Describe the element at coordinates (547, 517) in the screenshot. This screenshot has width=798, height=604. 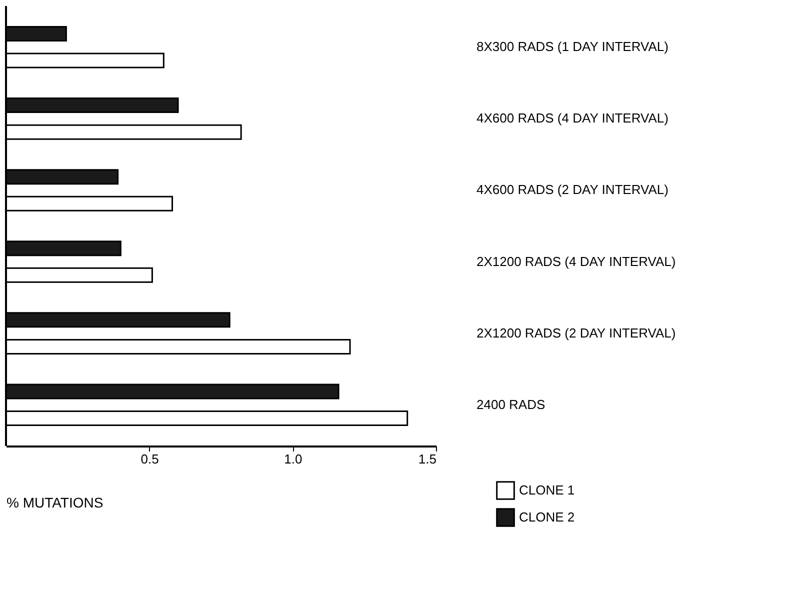
I see `legend-label: CLONE 2` at that location.